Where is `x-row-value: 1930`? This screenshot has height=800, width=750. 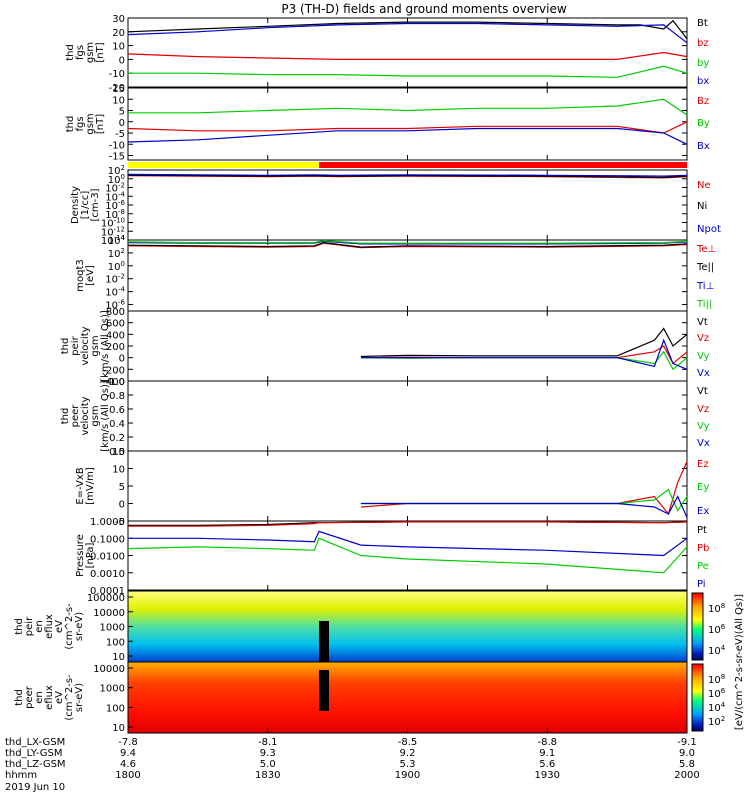
x-row-value: 1930 is located at coordinates (547, 775).